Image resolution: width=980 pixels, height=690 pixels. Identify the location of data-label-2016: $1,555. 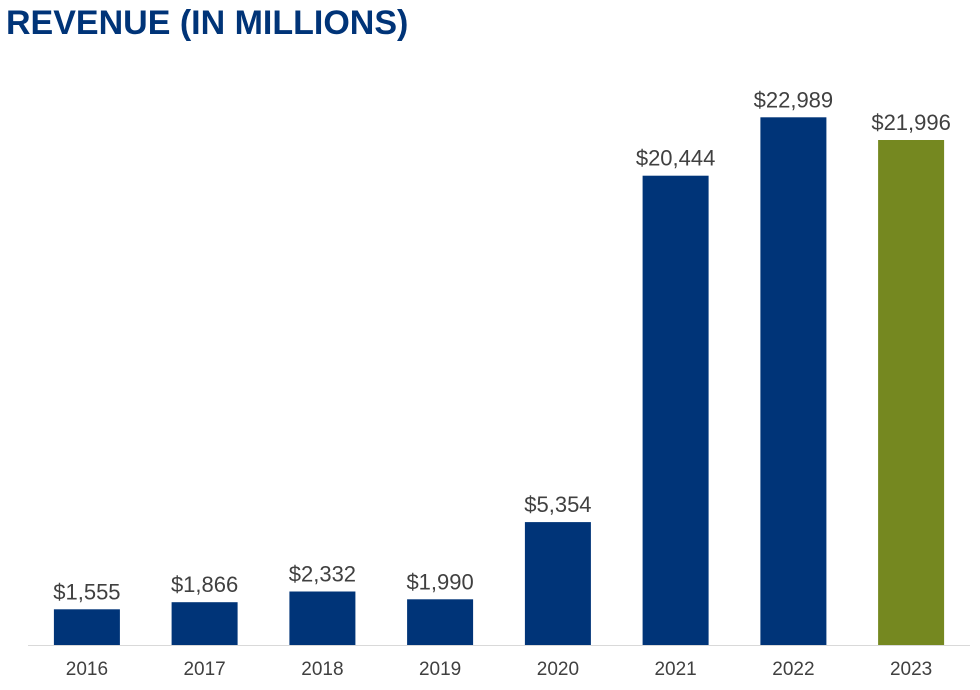
(86, 591).